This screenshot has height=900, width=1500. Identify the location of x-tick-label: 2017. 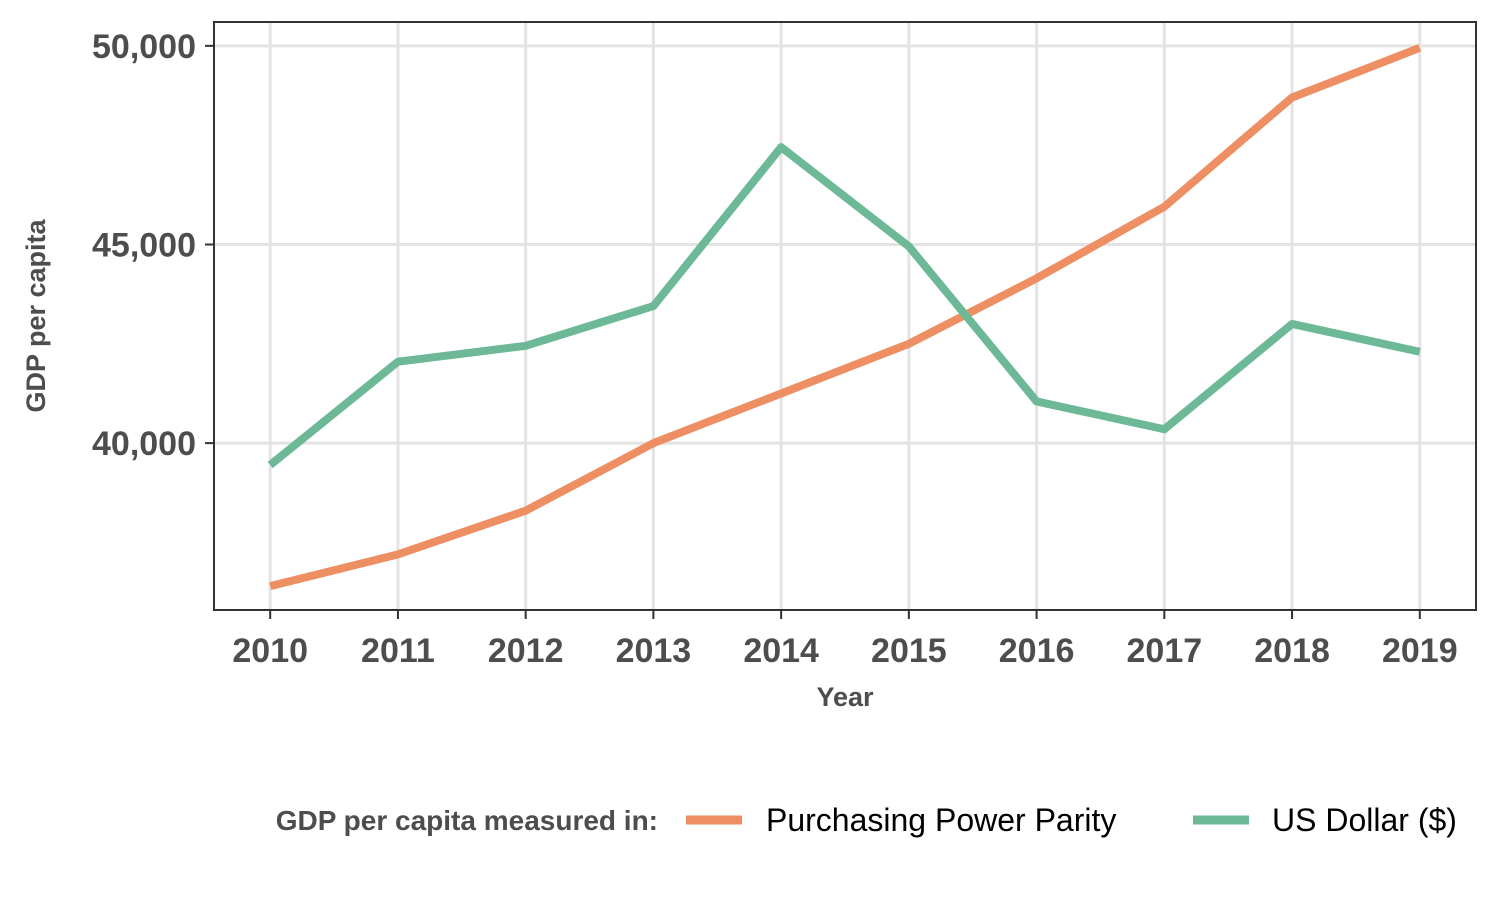
(1165, 651).